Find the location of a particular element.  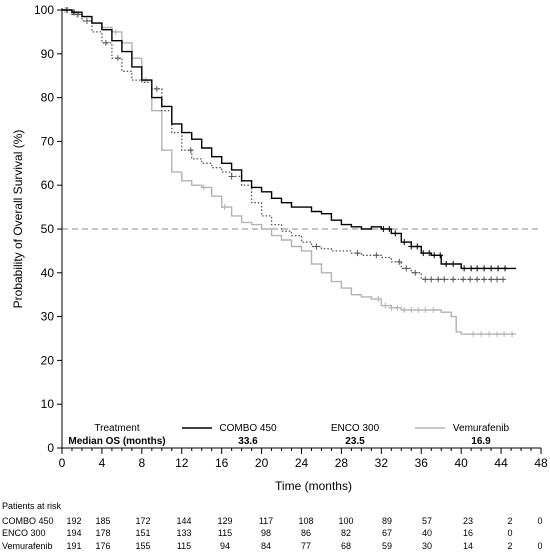

y-tick-label: 0 is located at coordinates (50, 448).